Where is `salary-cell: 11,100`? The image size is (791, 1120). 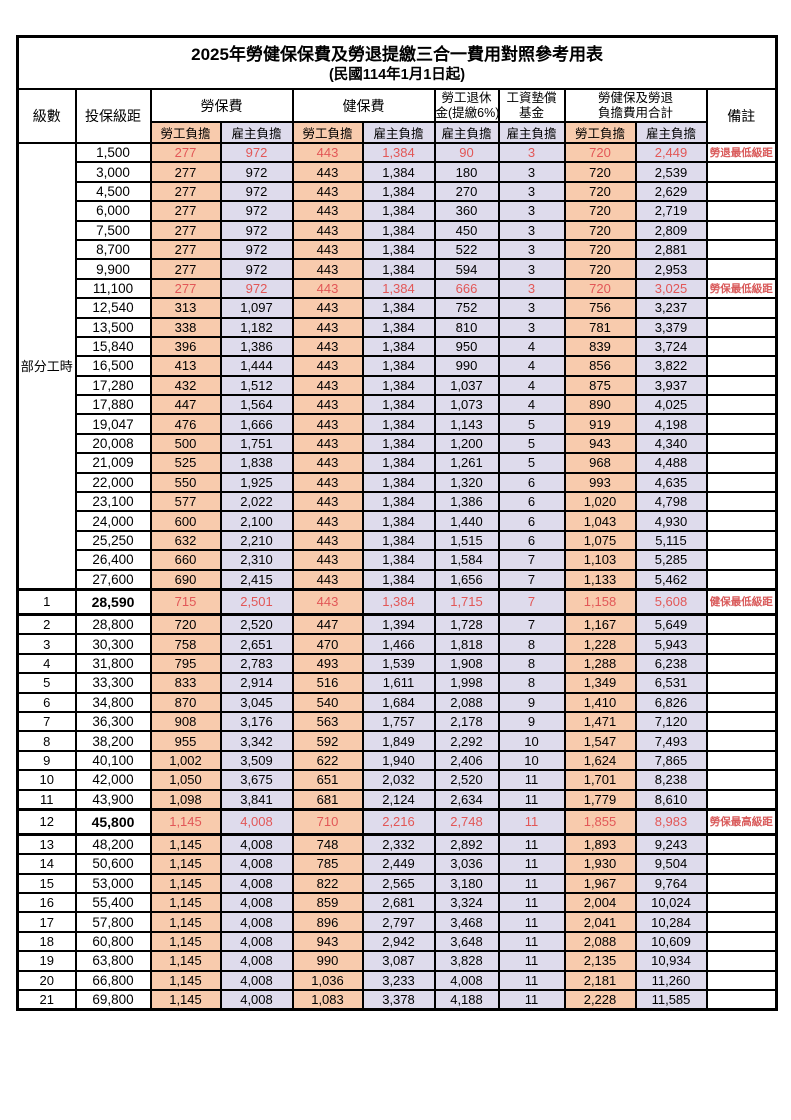
salary-cell: 11,100 is located at coordinates (113, 288).